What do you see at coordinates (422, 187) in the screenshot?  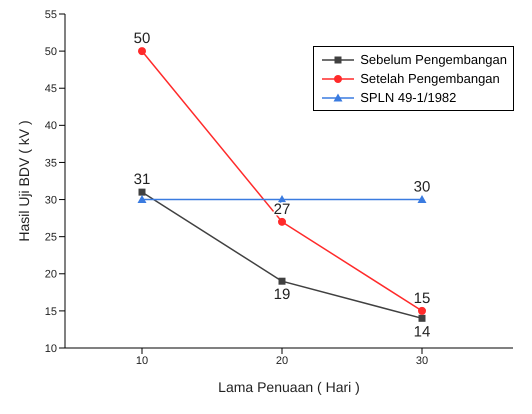 I see `data-label: 30` at bounding box center [422, 187].